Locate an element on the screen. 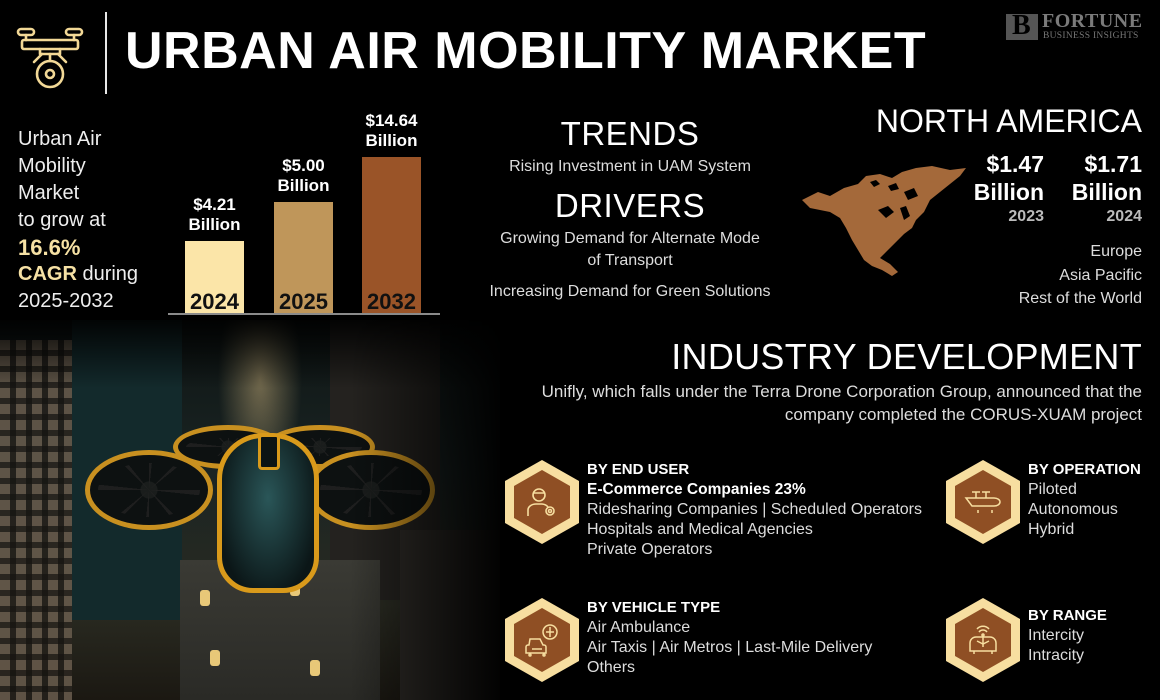  region-item: Europe is located at coordinates (1116, 251).